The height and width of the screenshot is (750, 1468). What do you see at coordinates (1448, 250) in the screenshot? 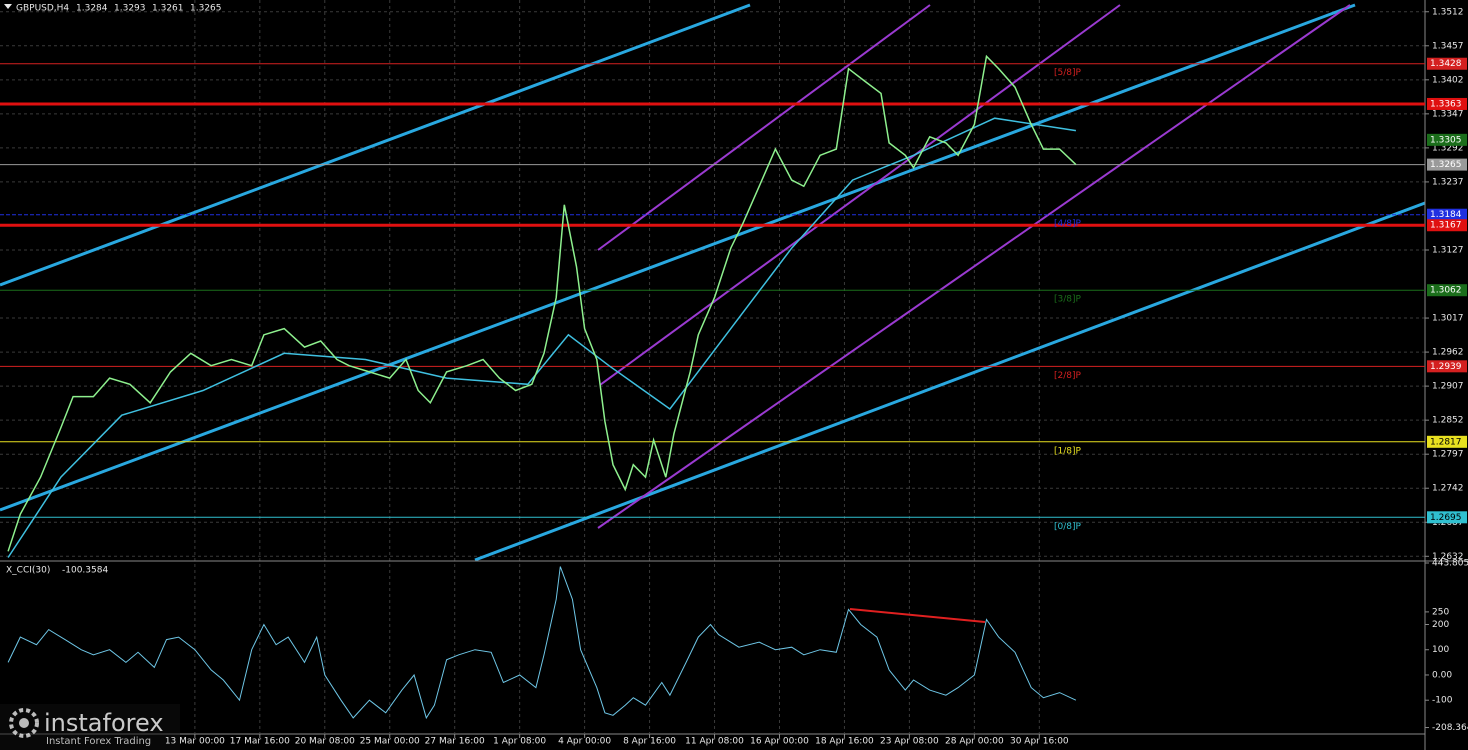
I see `y-tick-label: 1.3127` at bounding box center [1448, 250].